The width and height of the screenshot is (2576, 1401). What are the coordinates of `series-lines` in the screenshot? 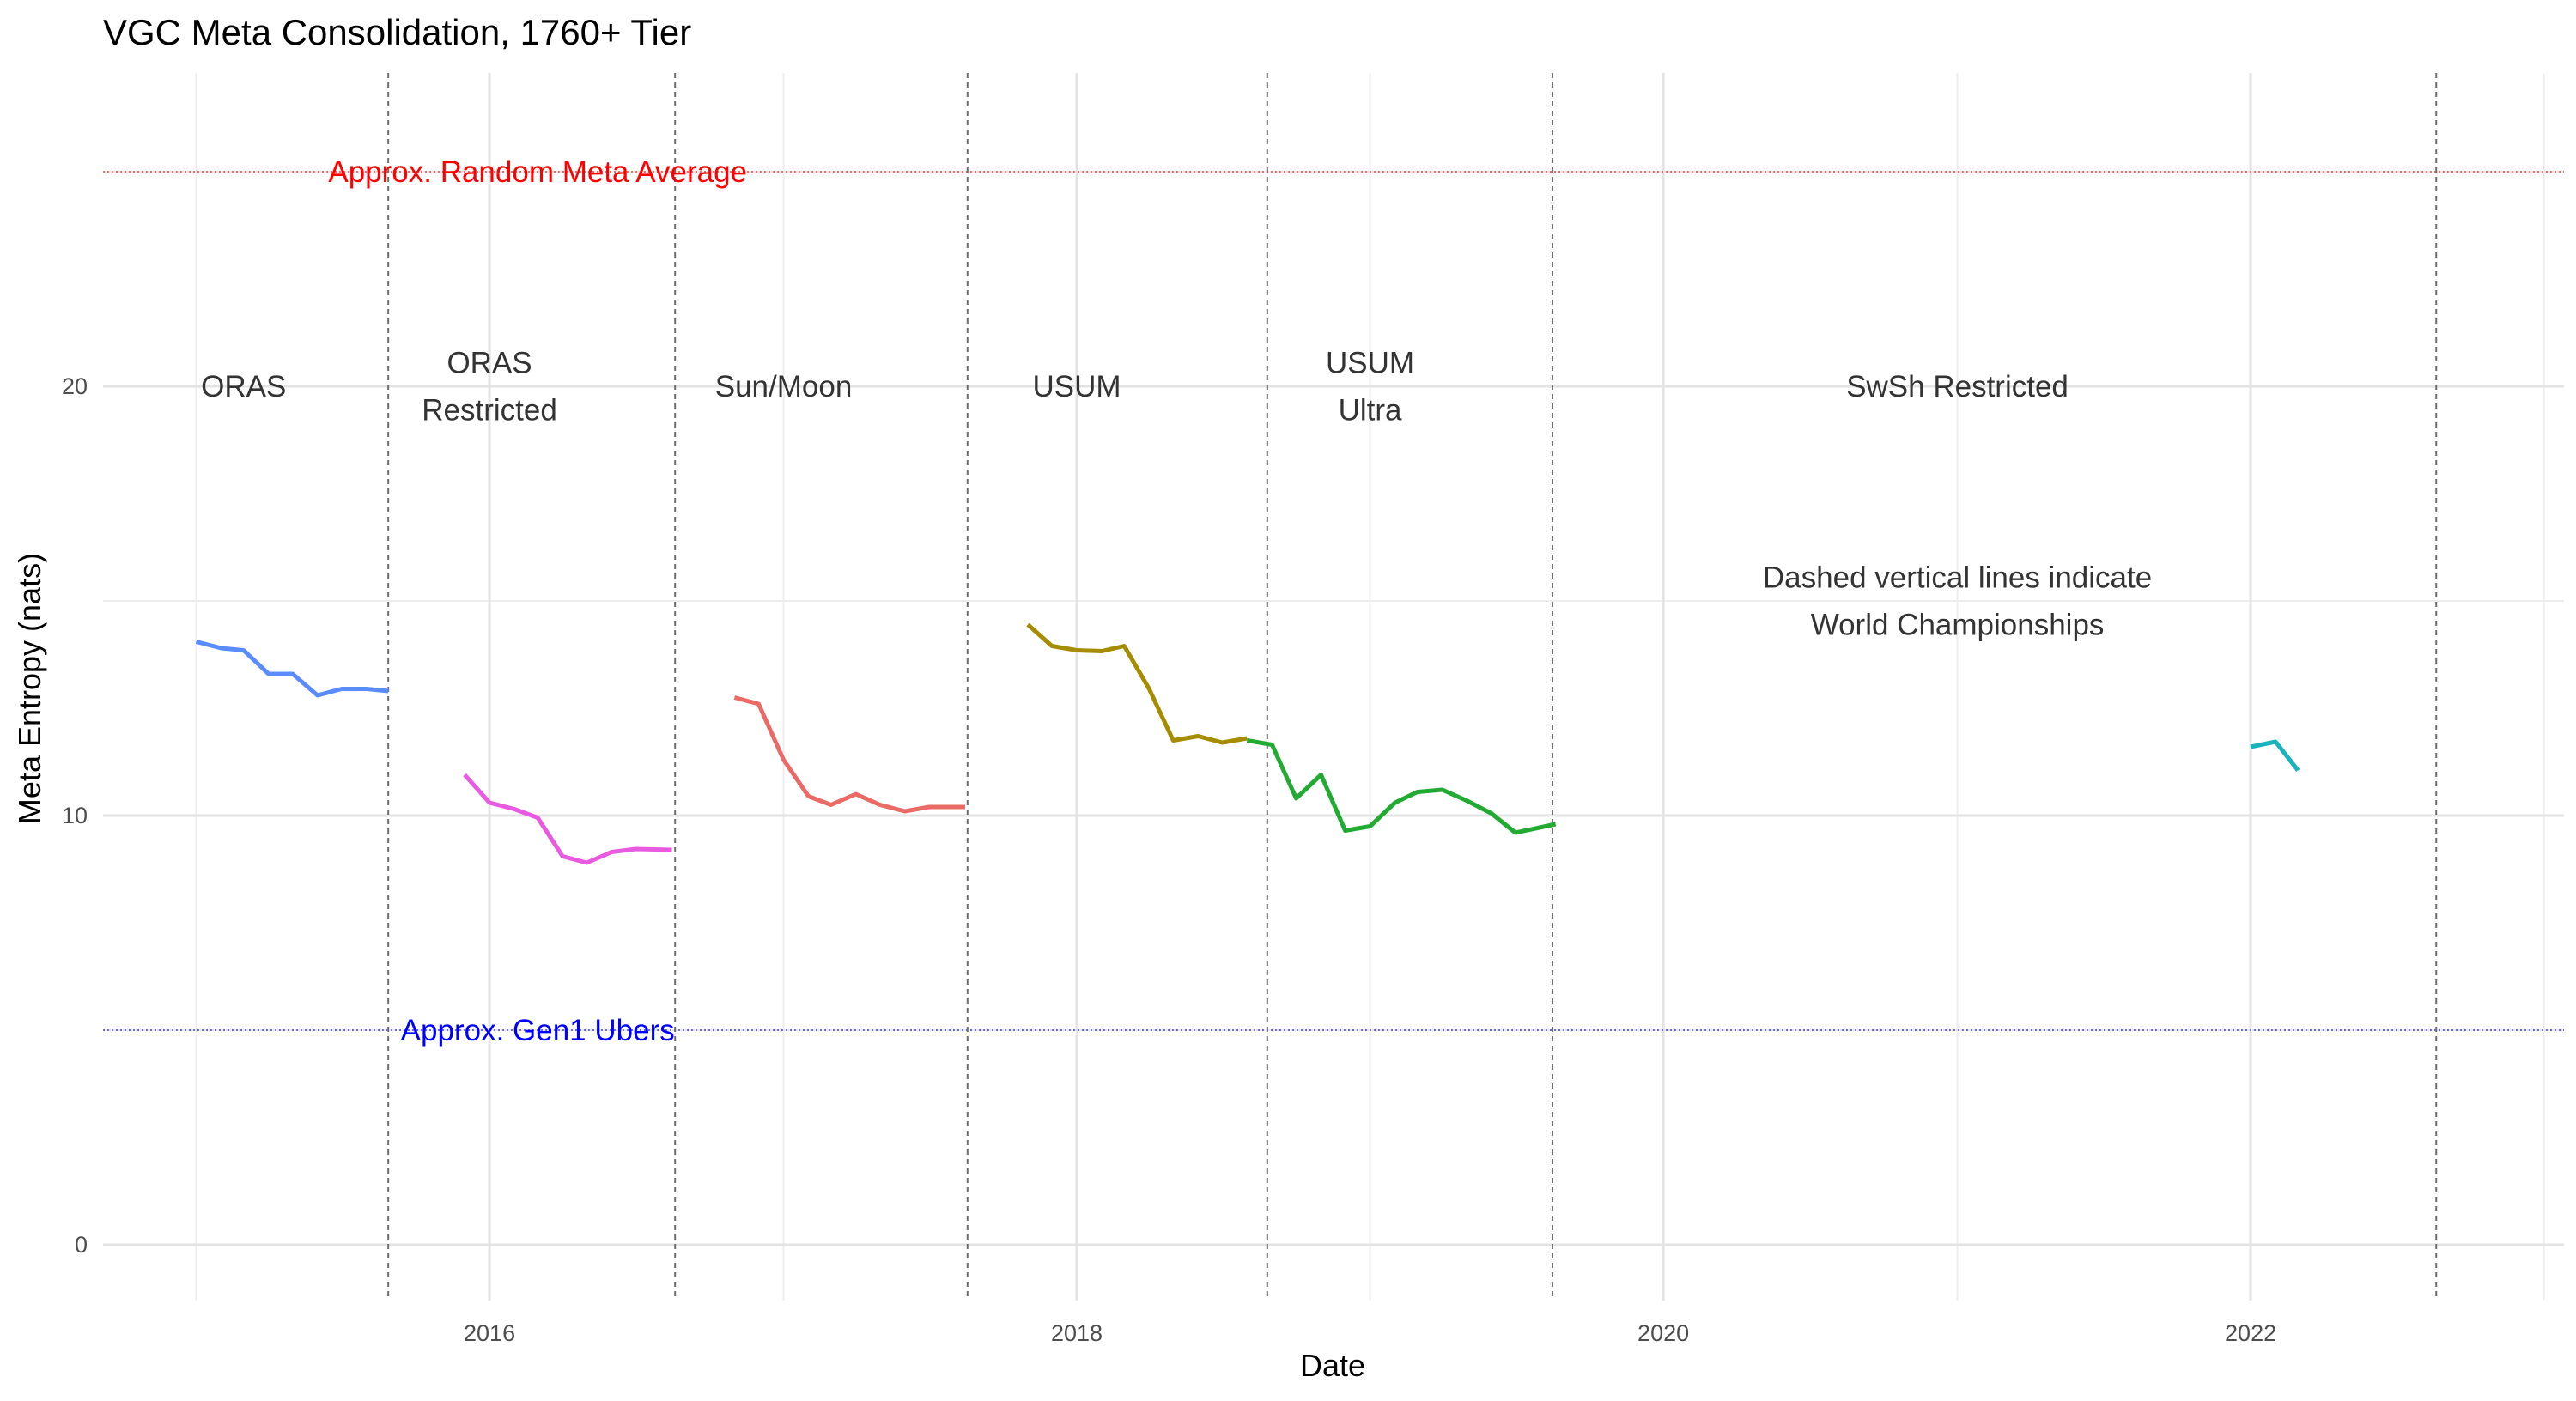 It's located at (1247, 743).